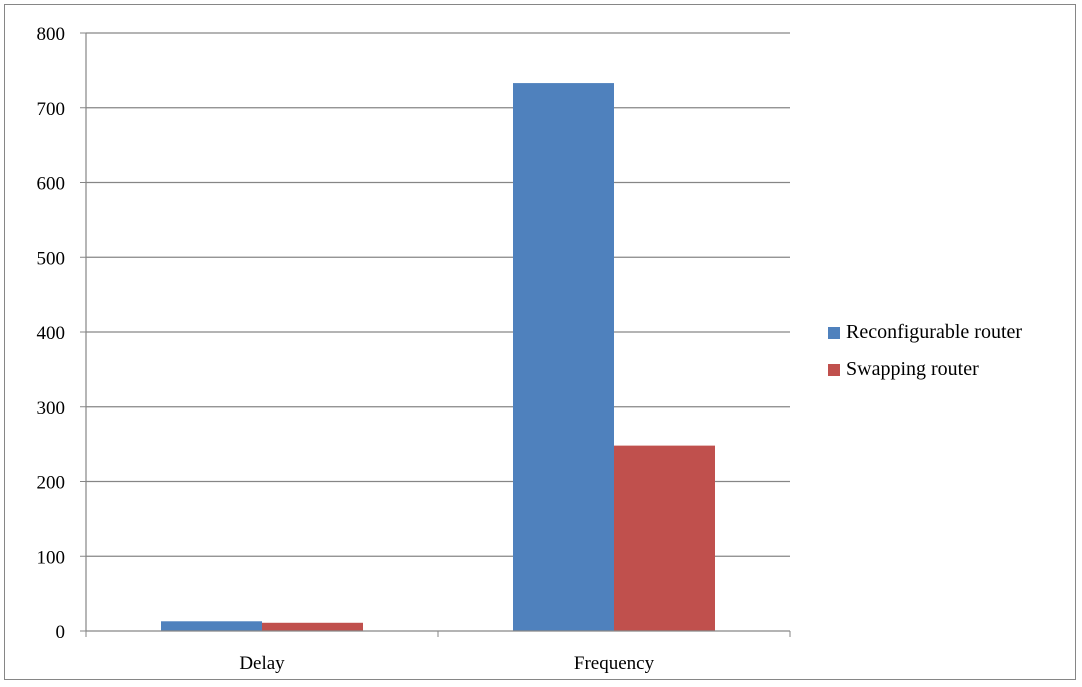 The image size is (1082, 687). I want to click on legend: Reconfigurable router Swapping router, so click(925, 351).